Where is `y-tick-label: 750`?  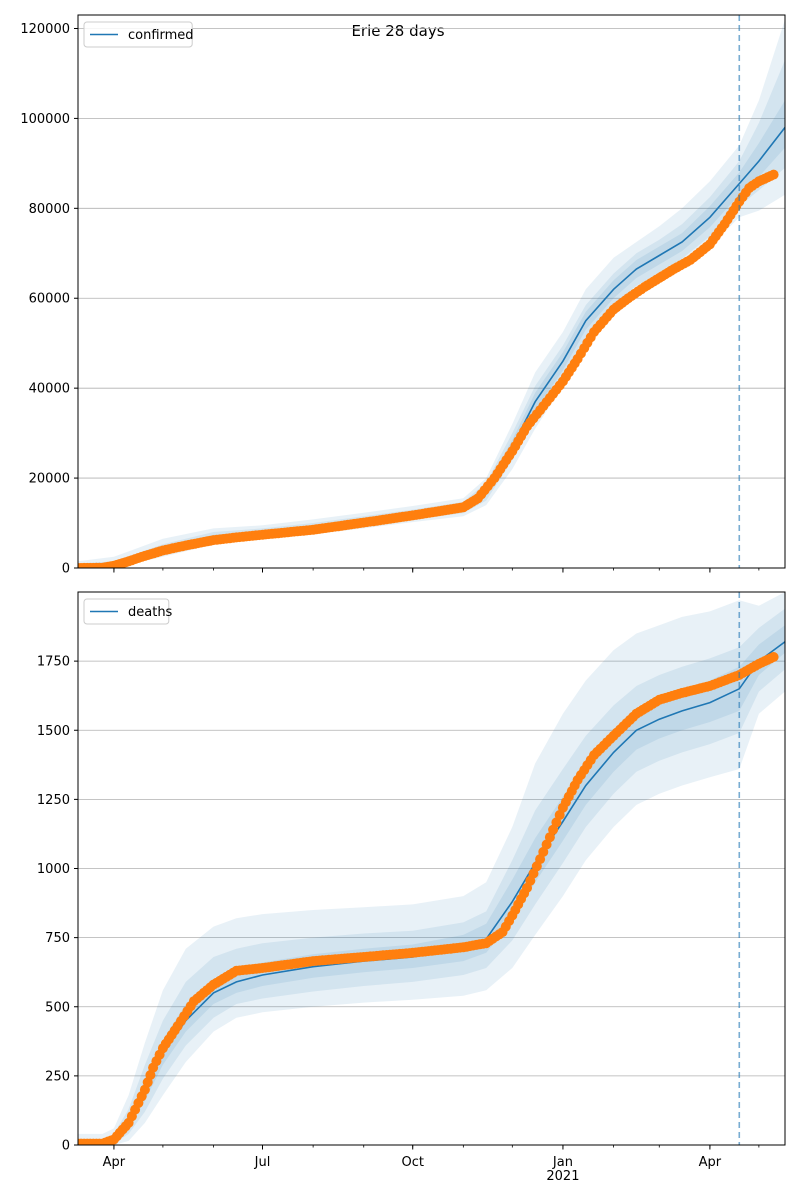
y-tick-label: 750 is located at coordinates (57, 938).